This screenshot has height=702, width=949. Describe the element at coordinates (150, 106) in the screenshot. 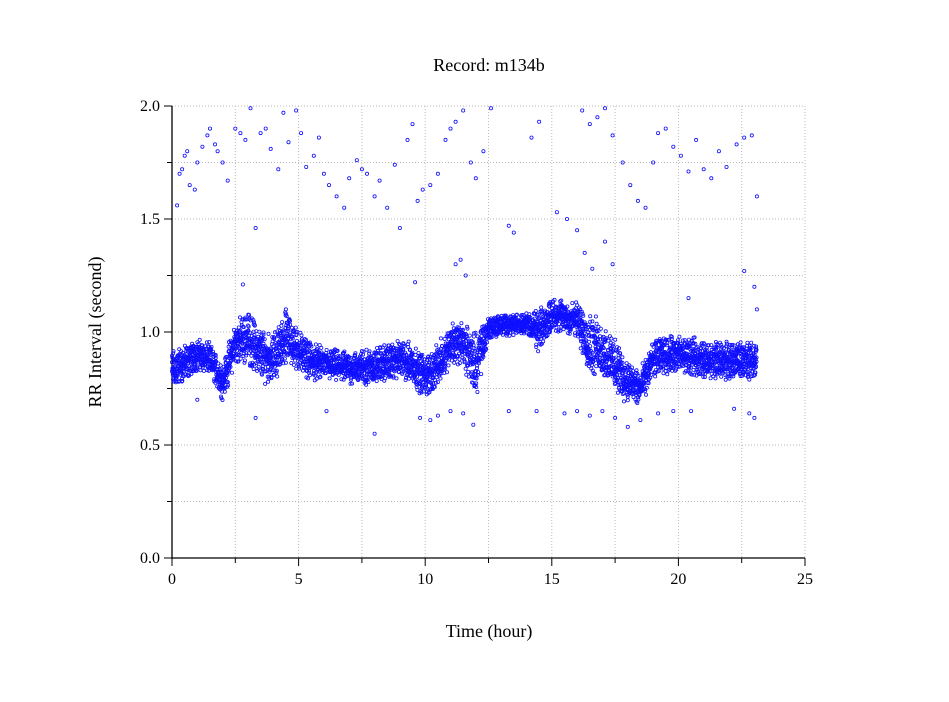

I see `y-tick-label: 2.0` at that location.